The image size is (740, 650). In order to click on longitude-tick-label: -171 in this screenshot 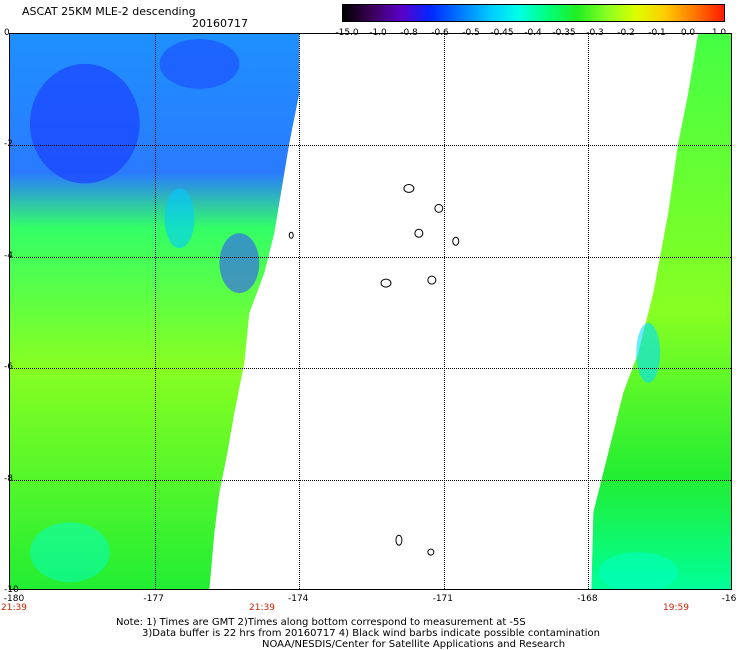, I will do `click(443, 599)`.